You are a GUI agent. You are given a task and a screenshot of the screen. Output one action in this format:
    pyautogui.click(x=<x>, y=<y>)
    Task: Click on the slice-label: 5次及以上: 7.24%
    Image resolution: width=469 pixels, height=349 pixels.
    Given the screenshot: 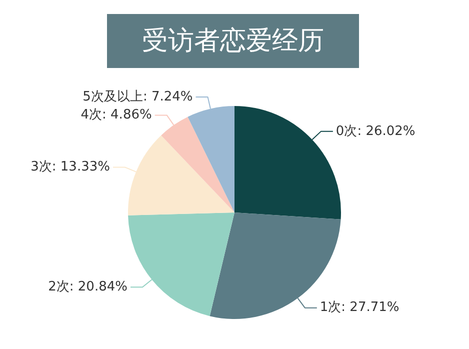 What is the action you would take?
    pyautogui.click(x=137, y=96)
    